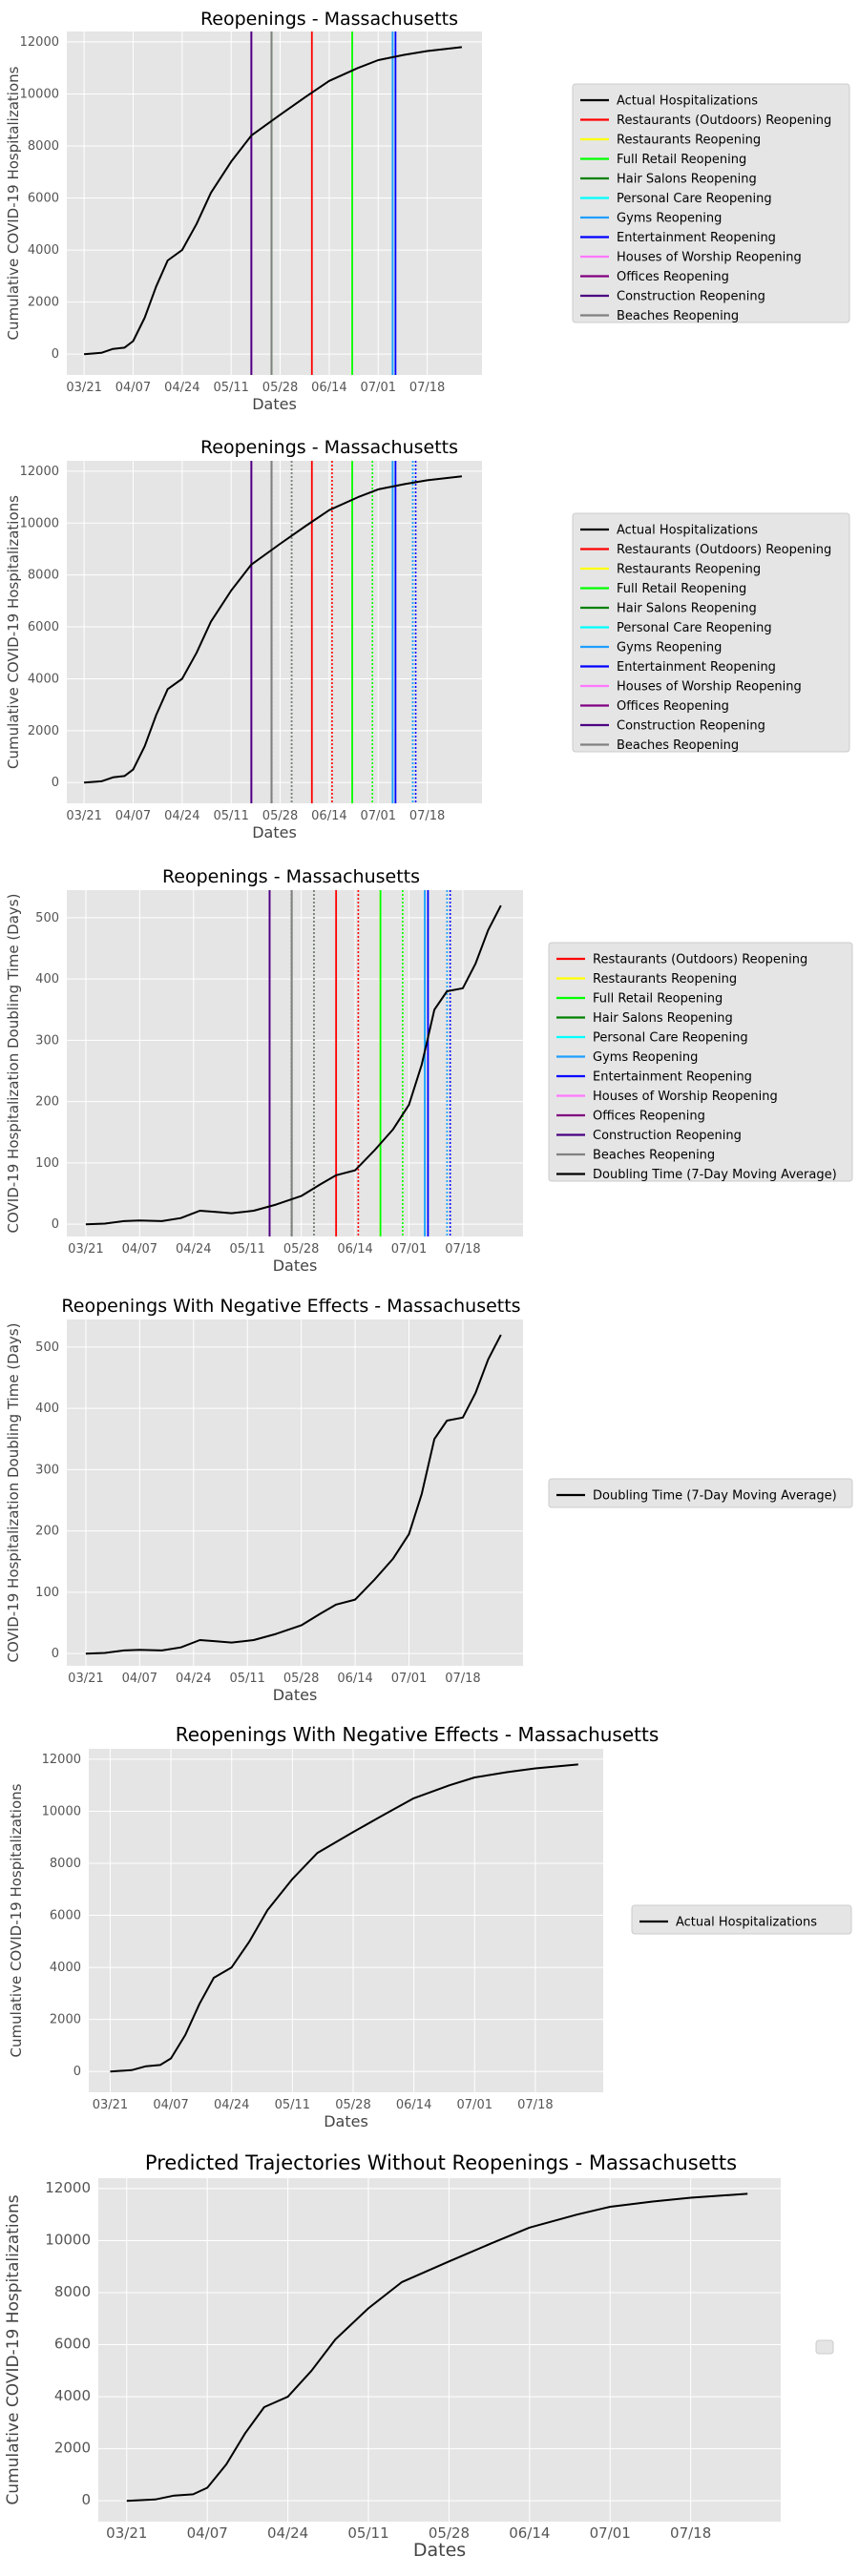 The width and height of the screenshot is (859, 2576). Describe the element at coordinates (696, 667) in the screenshot. I see `legend-label: Entertainment Reopening` at that location.